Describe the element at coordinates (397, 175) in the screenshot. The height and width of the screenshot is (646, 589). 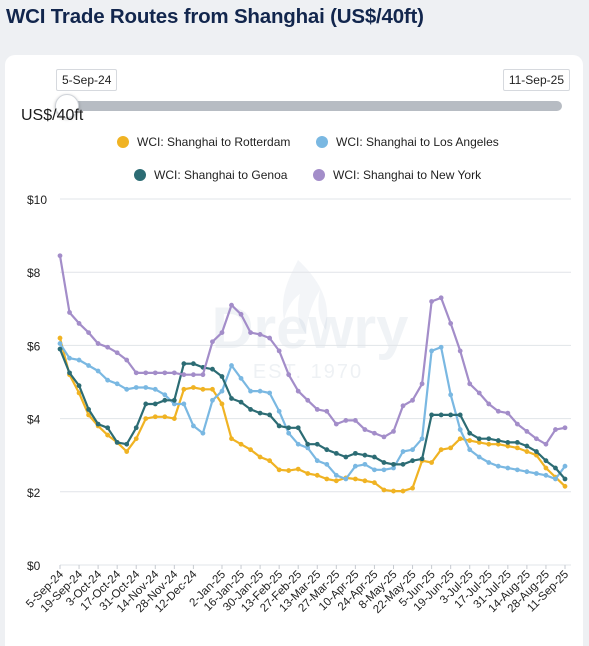
I see `legend-item-new-york: WCI: Shanghai to New York` at that location.